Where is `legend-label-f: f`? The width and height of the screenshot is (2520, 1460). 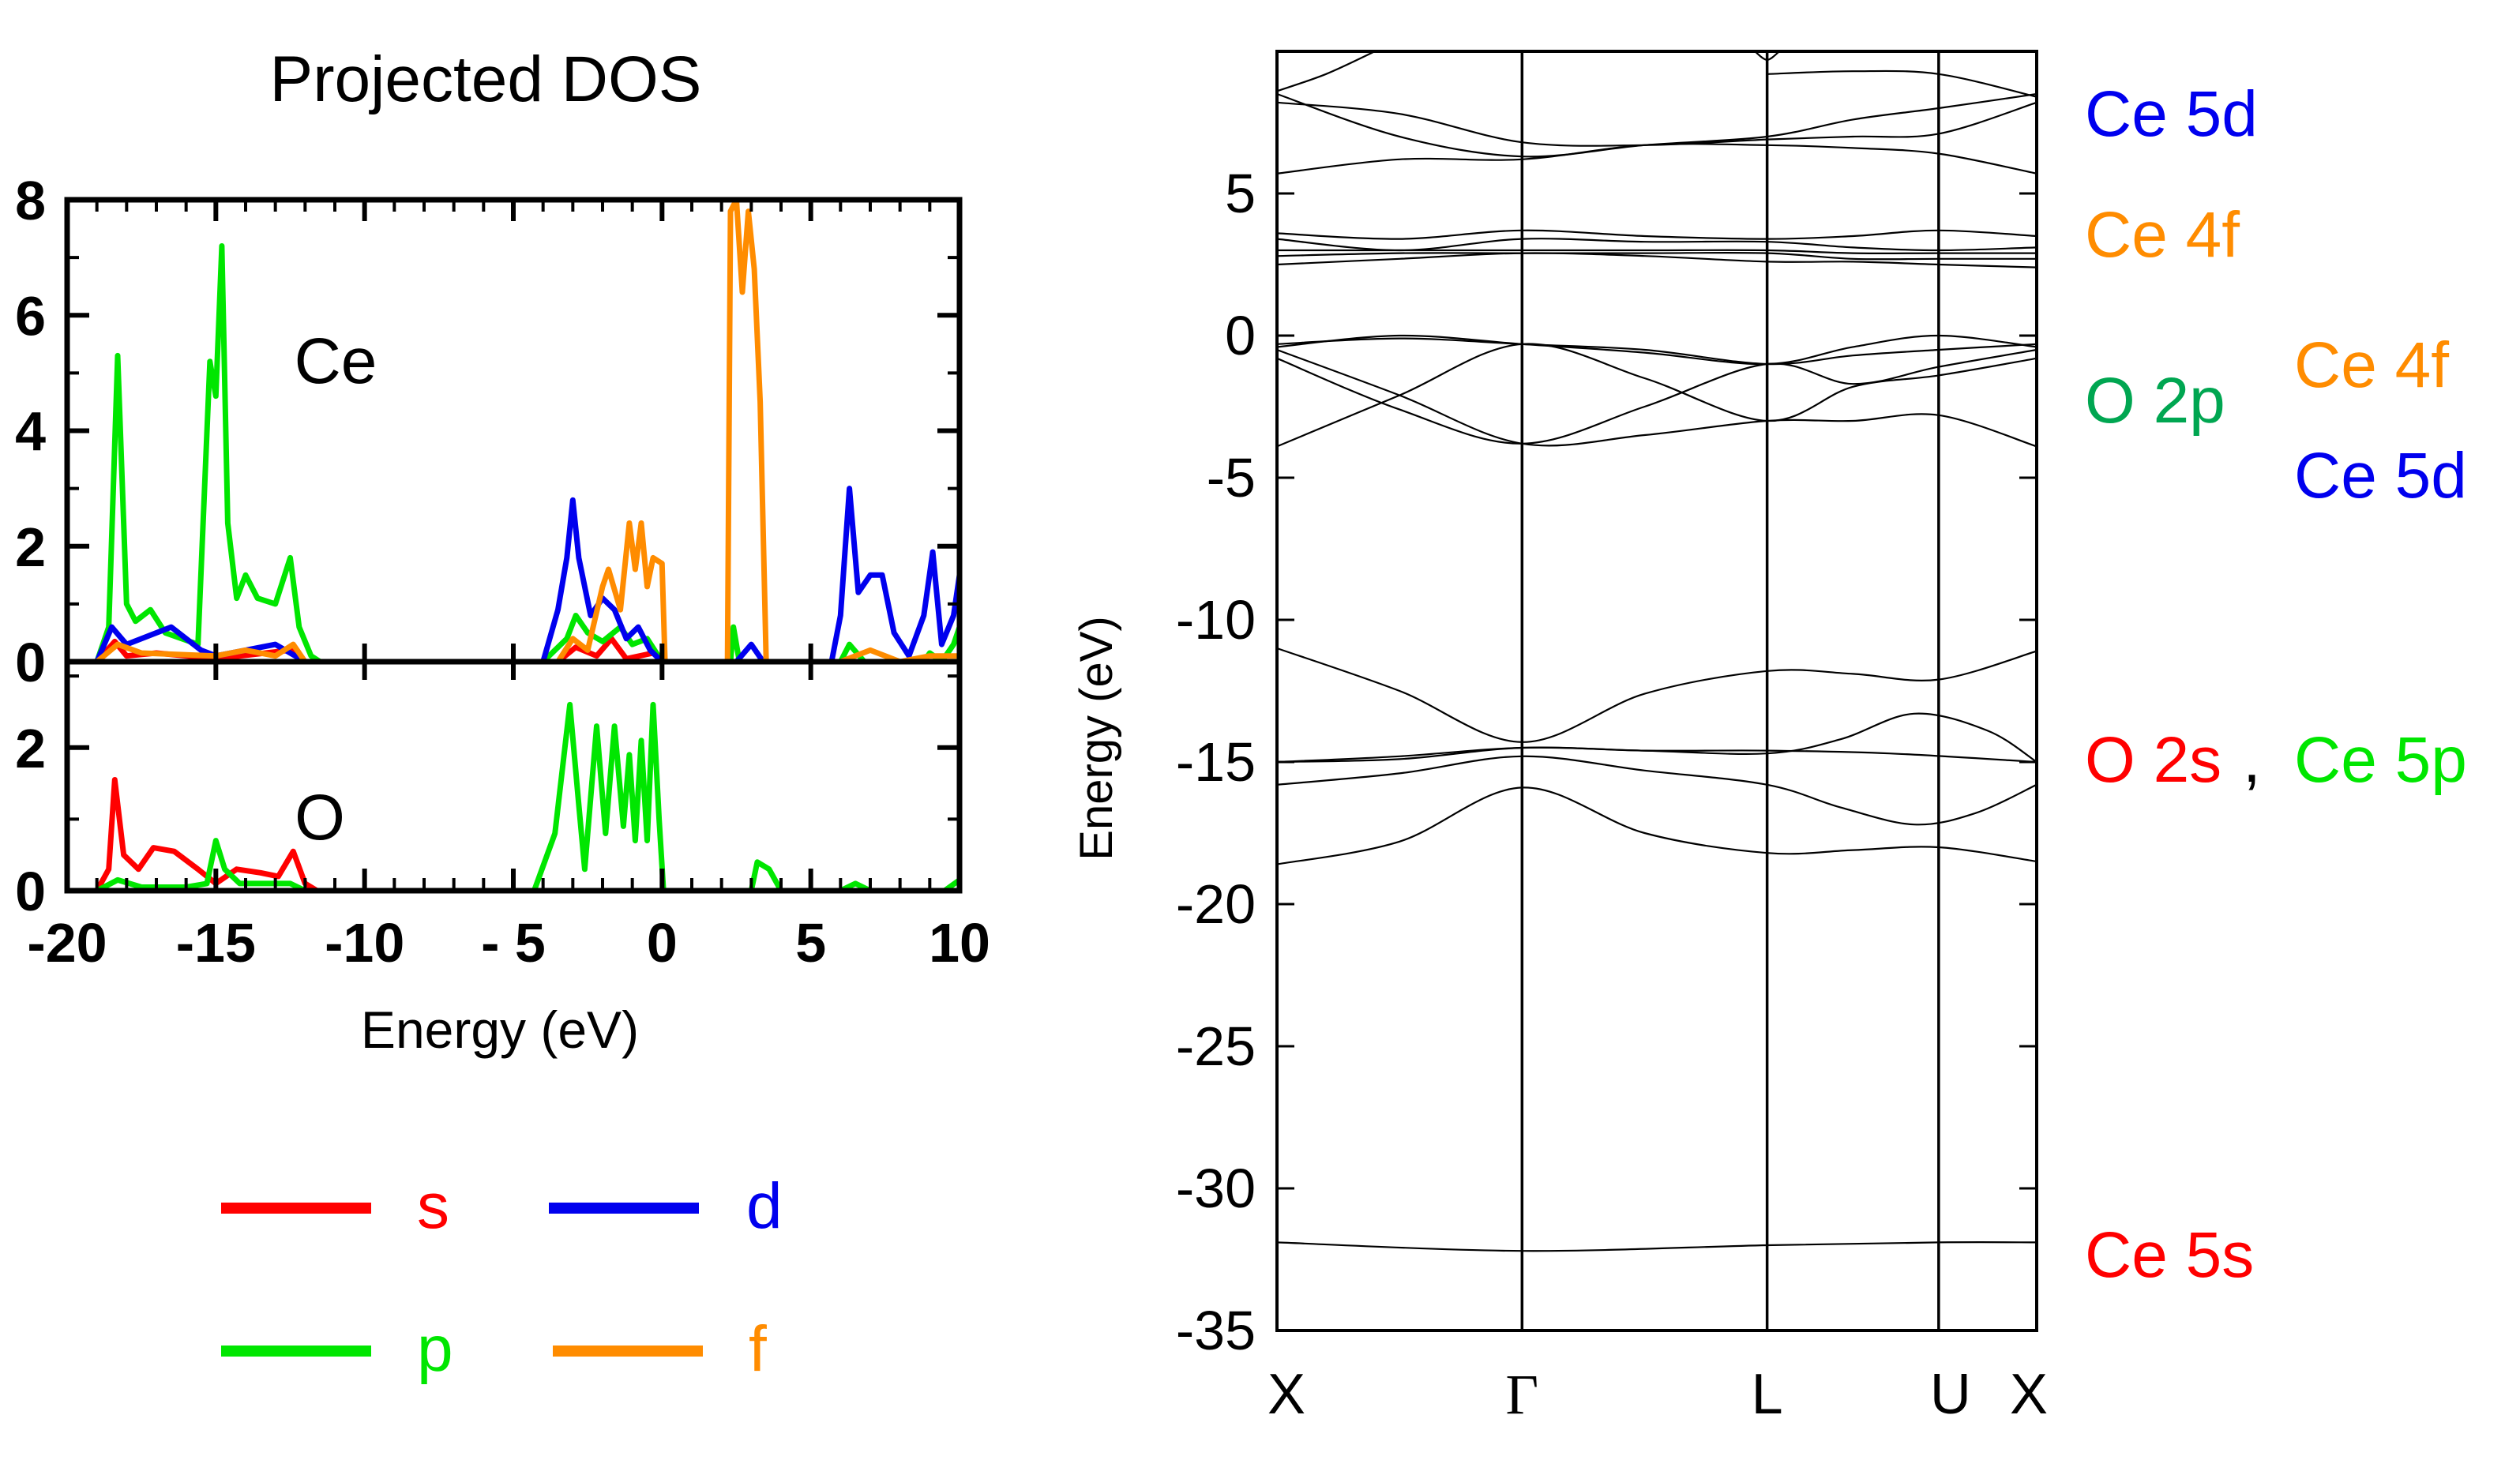
legend-label-f: f is located at coordinates (758, 1349).